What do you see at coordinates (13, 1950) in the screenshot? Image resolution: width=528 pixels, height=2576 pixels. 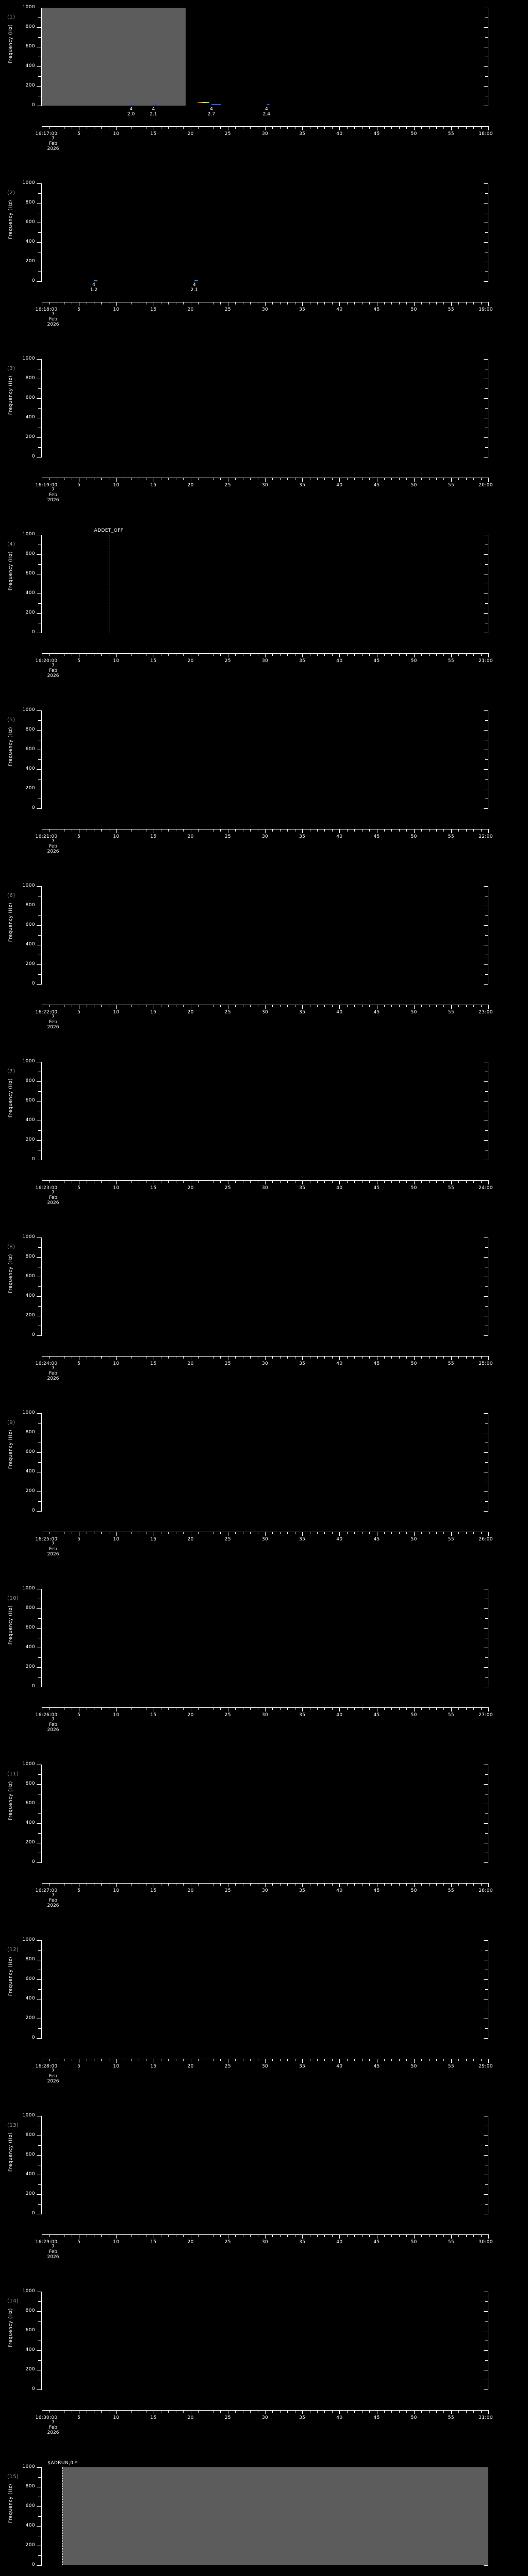 I see `panel-index-label: (12)` at bounding box center [13, 1950].